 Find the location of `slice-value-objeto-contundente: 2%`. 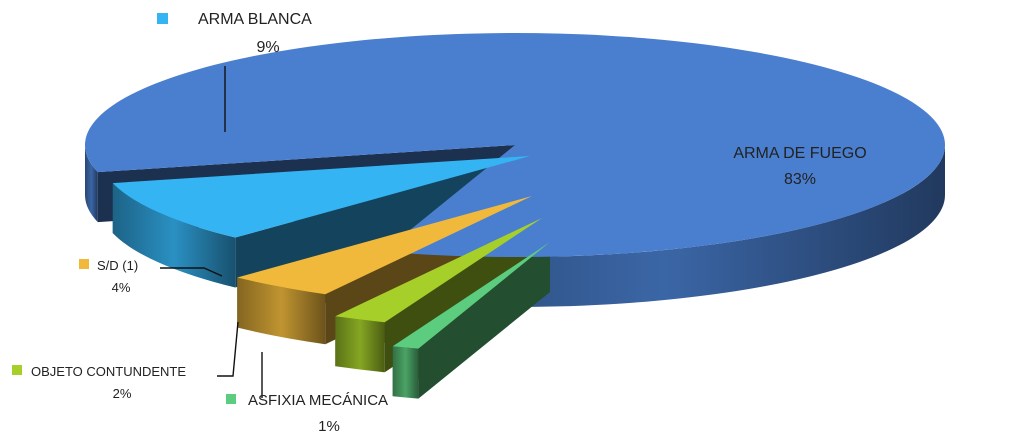

slice-value-objeto-contundente: 2% is located at coordinates (122, 393).